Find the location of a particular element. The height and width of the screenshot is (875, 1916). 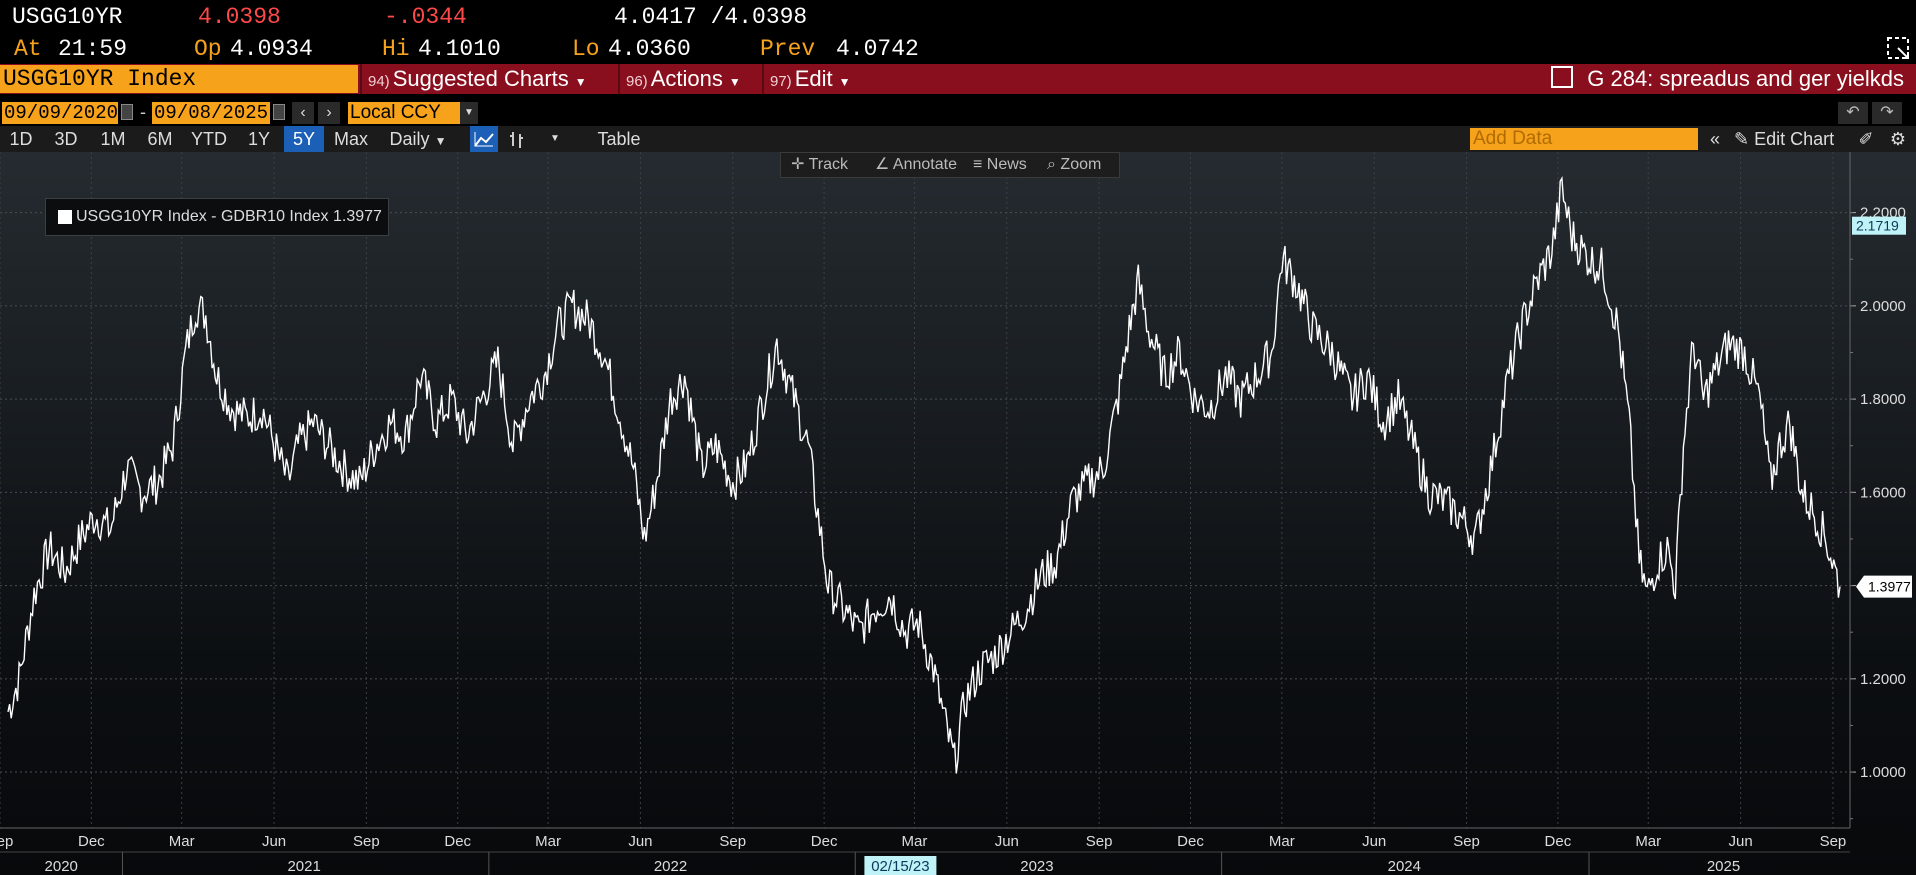

edit-menu: 97) Edit ▼ is located at coordinates (816, 79).